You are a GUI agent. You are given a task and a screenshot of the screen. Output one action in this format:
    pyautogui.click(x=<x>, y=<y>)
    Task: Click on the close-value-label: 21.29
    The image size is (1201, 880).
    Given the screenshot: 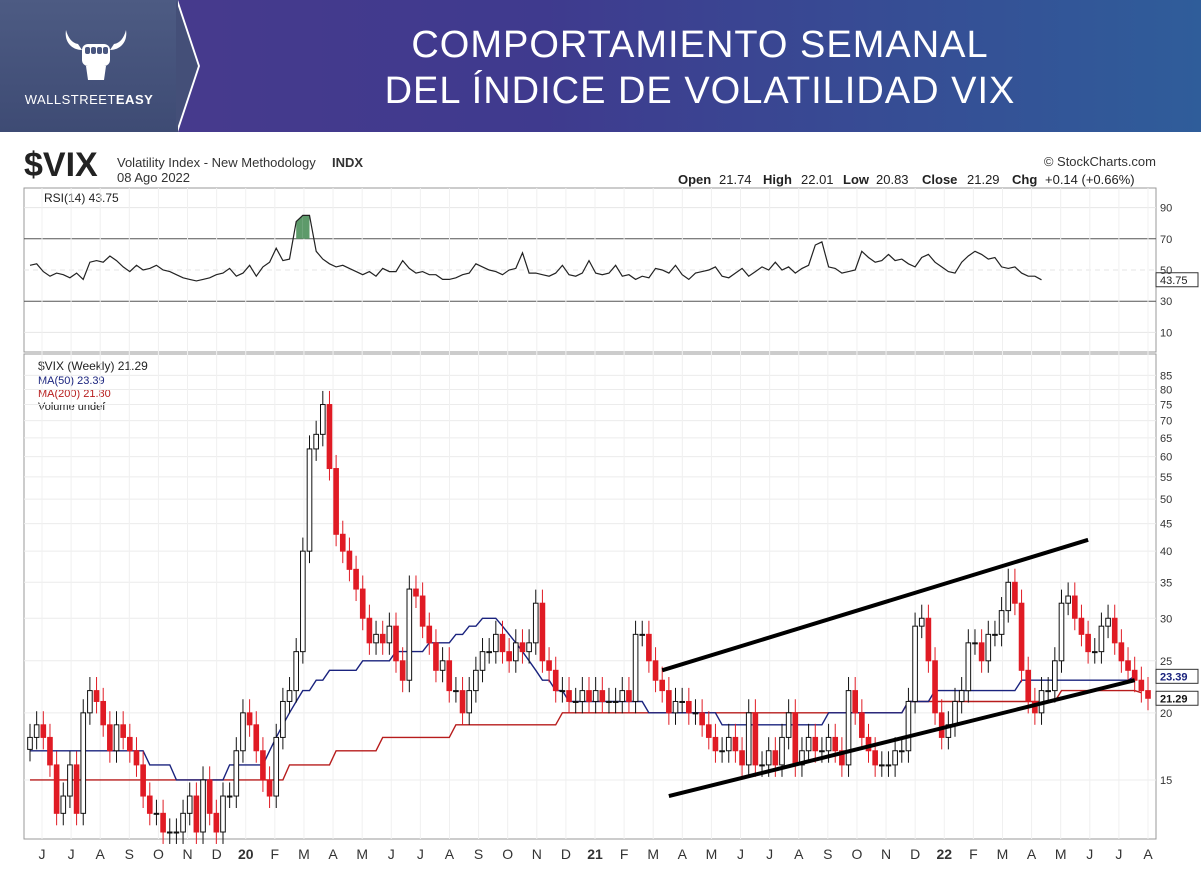 What is the action you would take?
    pyautogui.click(x=1174, y=699)
    